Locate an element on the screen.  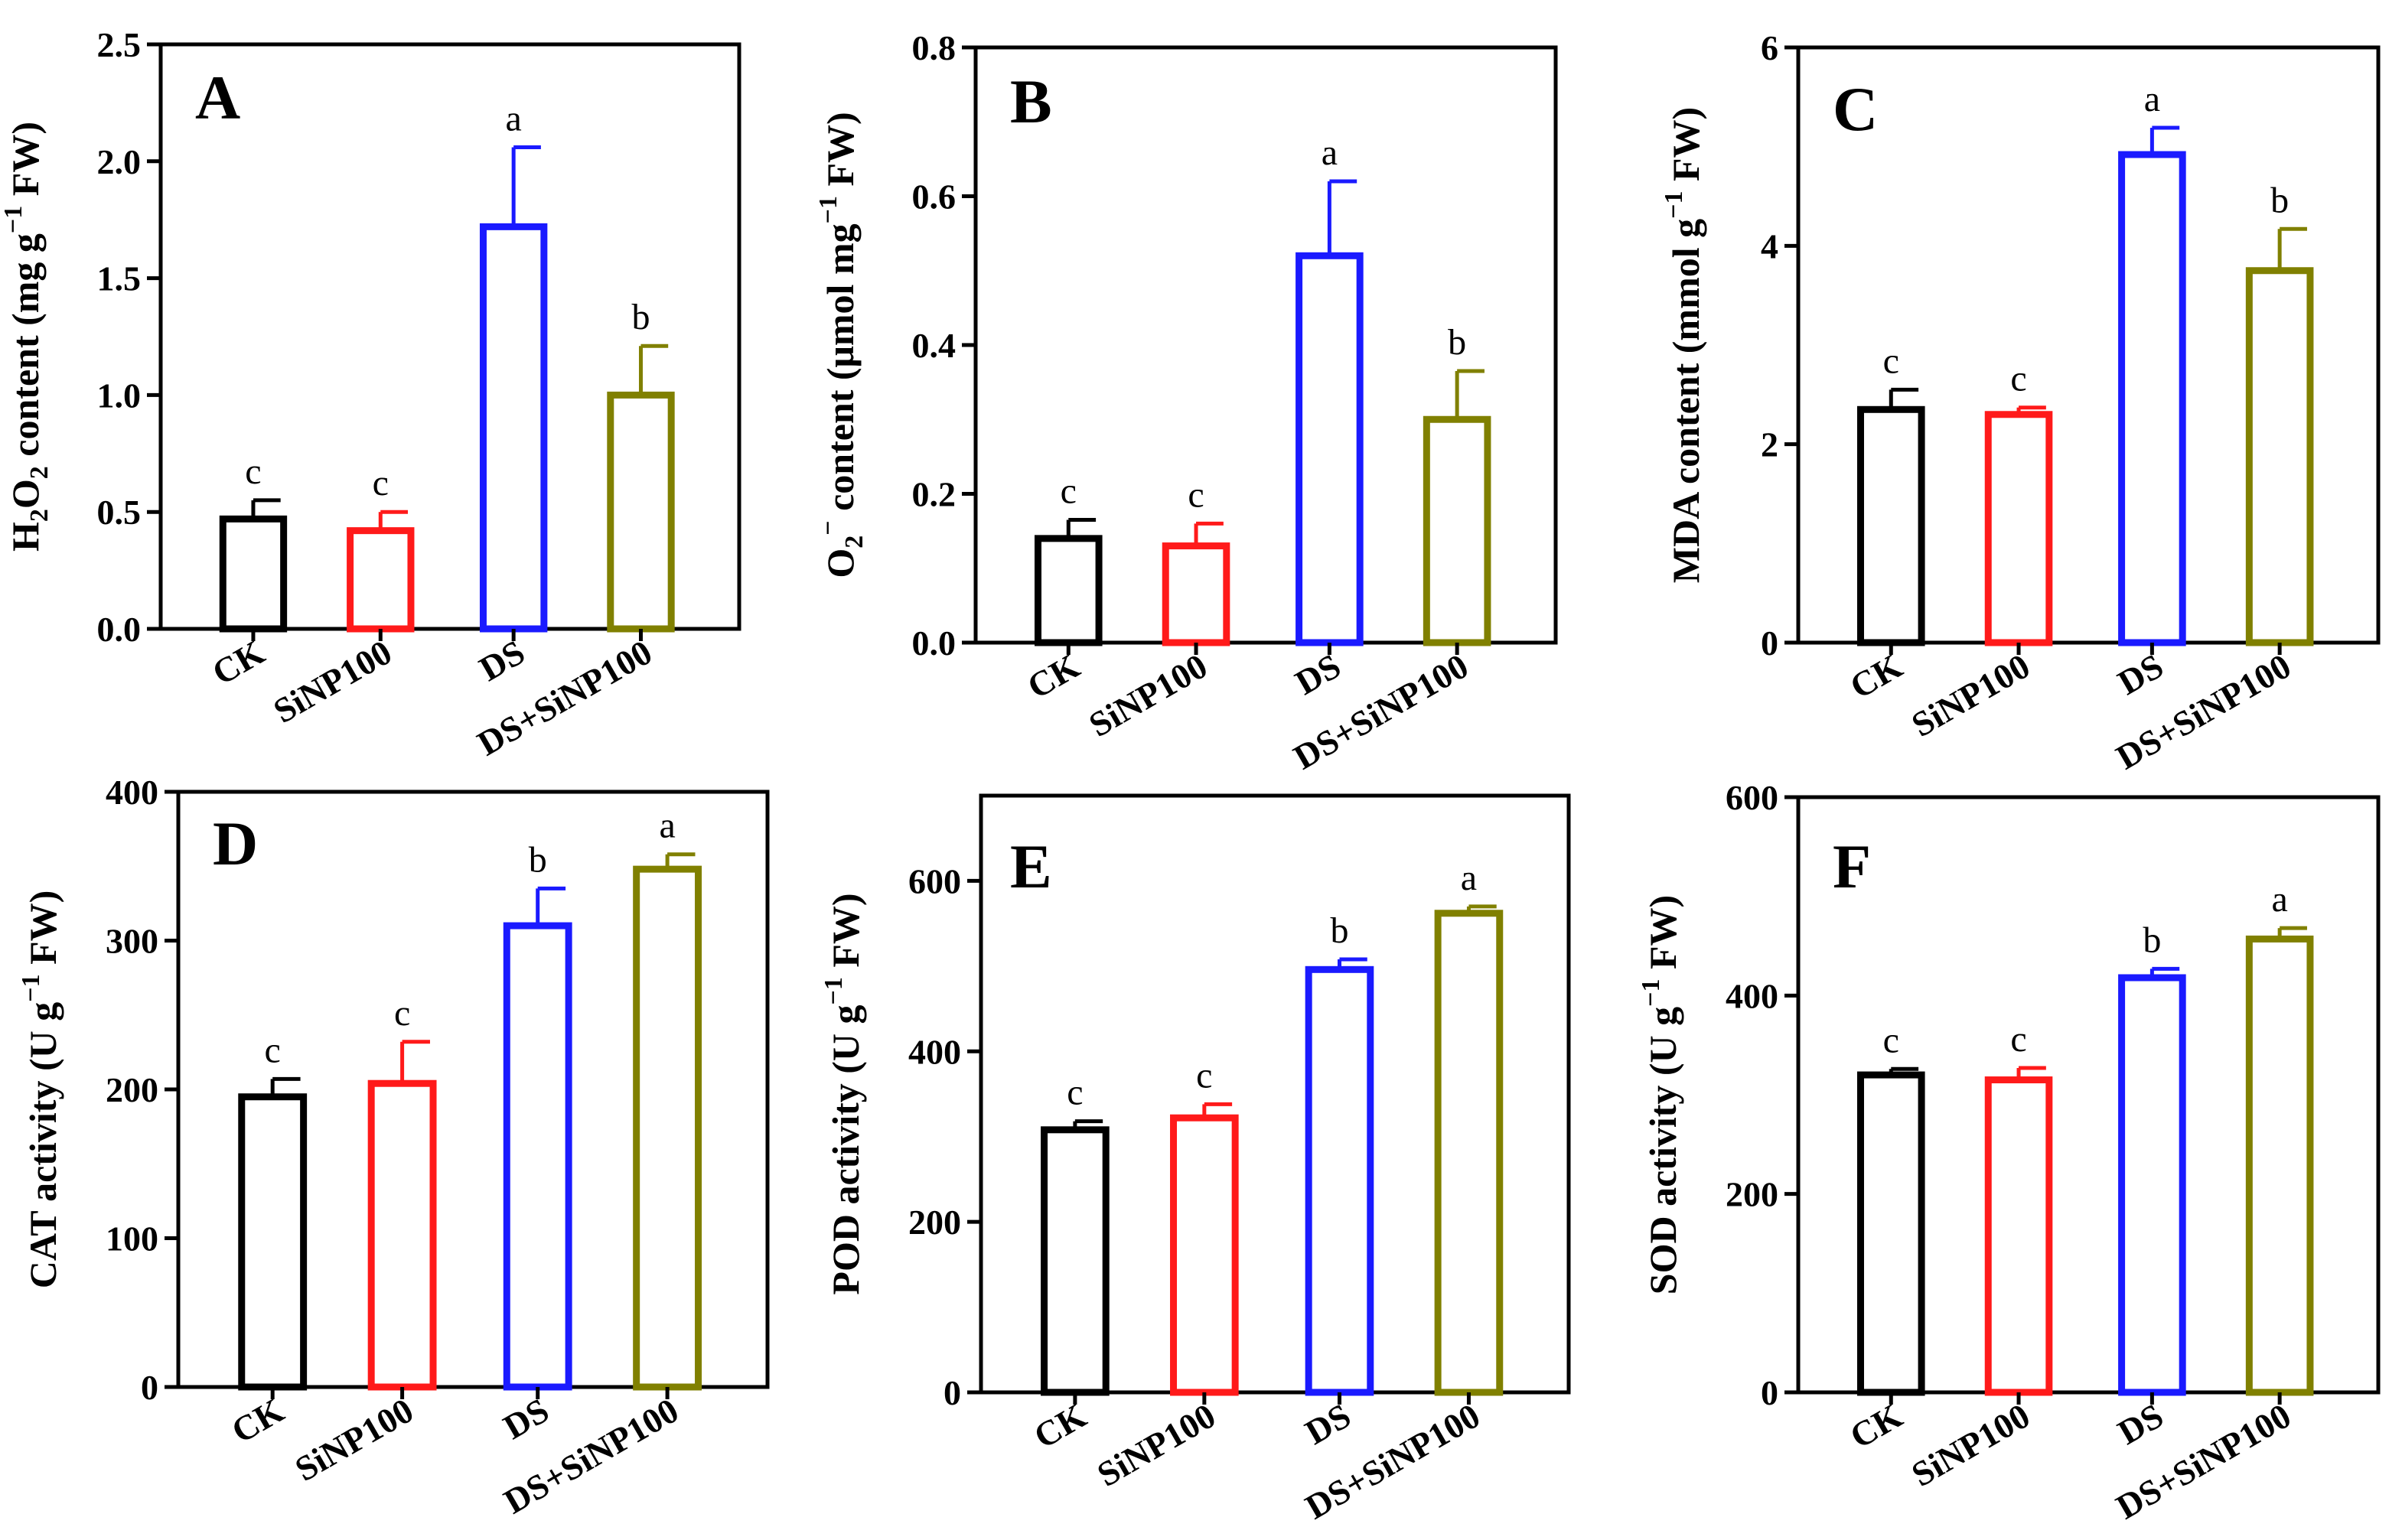
y-tick-label: 2 is located at coordinates (1770, 444).